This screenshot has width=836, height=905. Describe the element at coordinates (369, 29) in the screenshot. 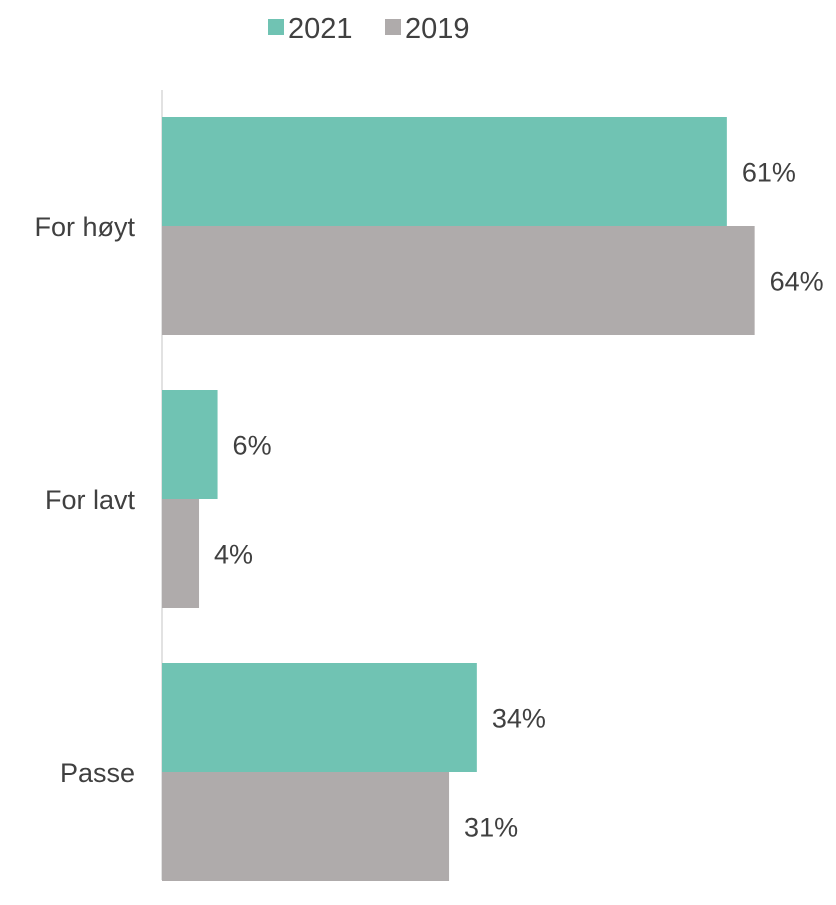

I see `legend: 2021 2019` at that location.